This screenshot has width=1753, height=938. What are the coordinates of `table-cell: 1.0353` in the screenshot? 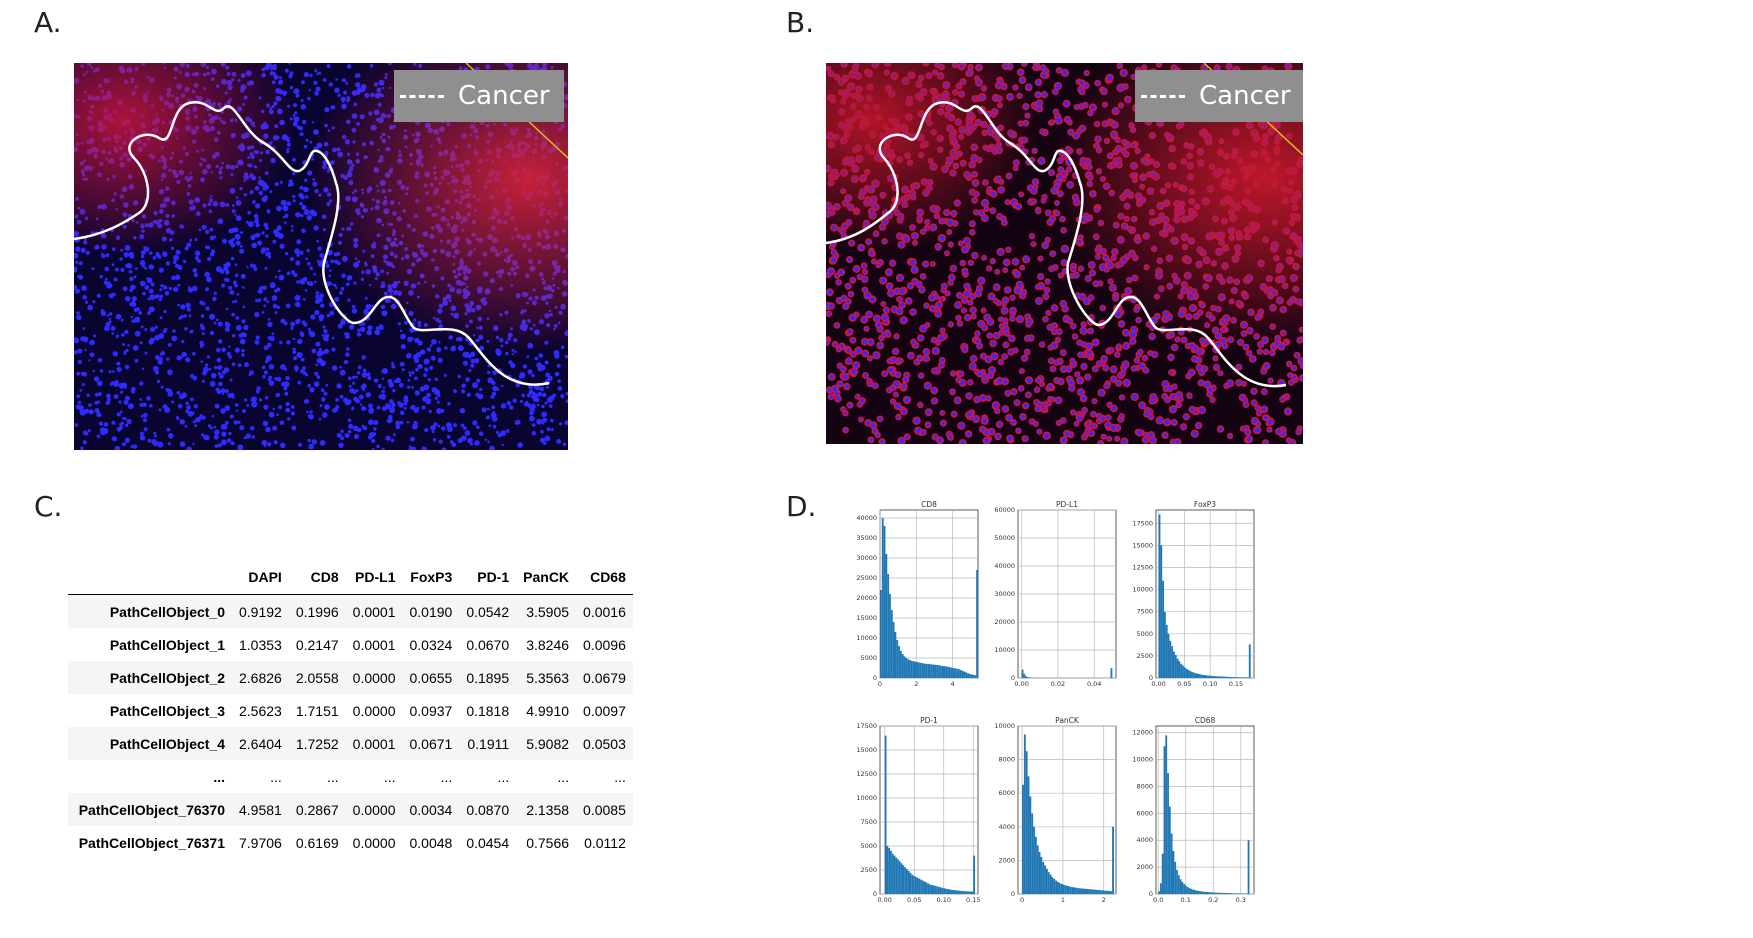 It's located at (260, 644).